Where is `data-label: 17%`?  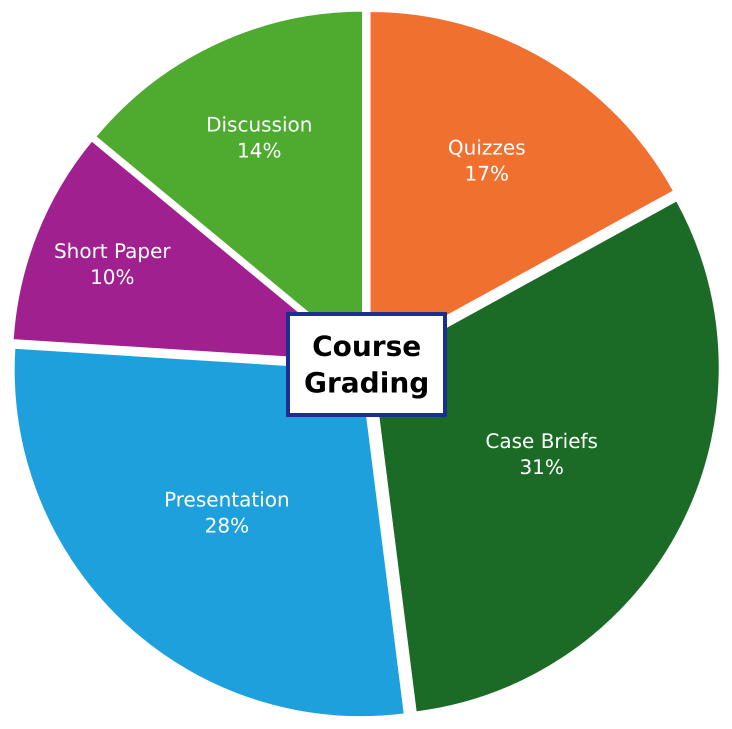
data-label: 17% is located at coordinates (487, 173).